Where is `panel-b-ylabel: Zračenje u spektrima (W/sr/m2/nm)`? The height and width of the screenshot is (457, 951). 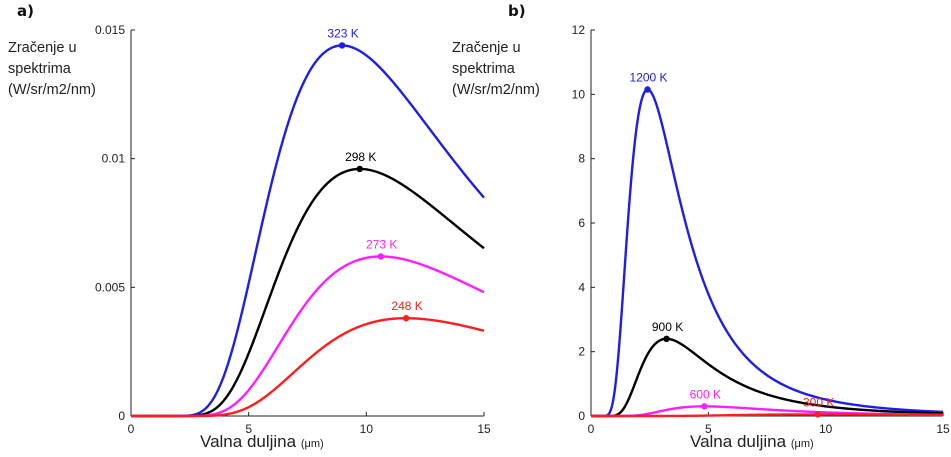 panel-b-ylabel: Zračenje u spektrima (W/sr/m2/nm) is located at coordinates (496, 69).